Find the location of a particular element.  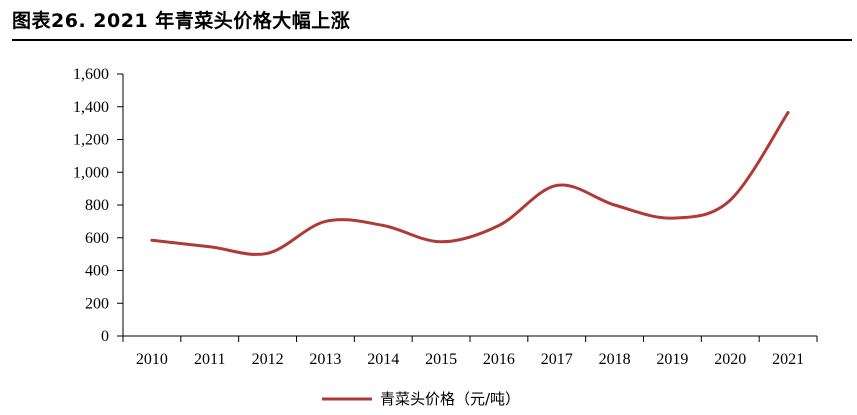

chart-legend: 青菜头价格（元/吨） is located at coordinates (421, 399).